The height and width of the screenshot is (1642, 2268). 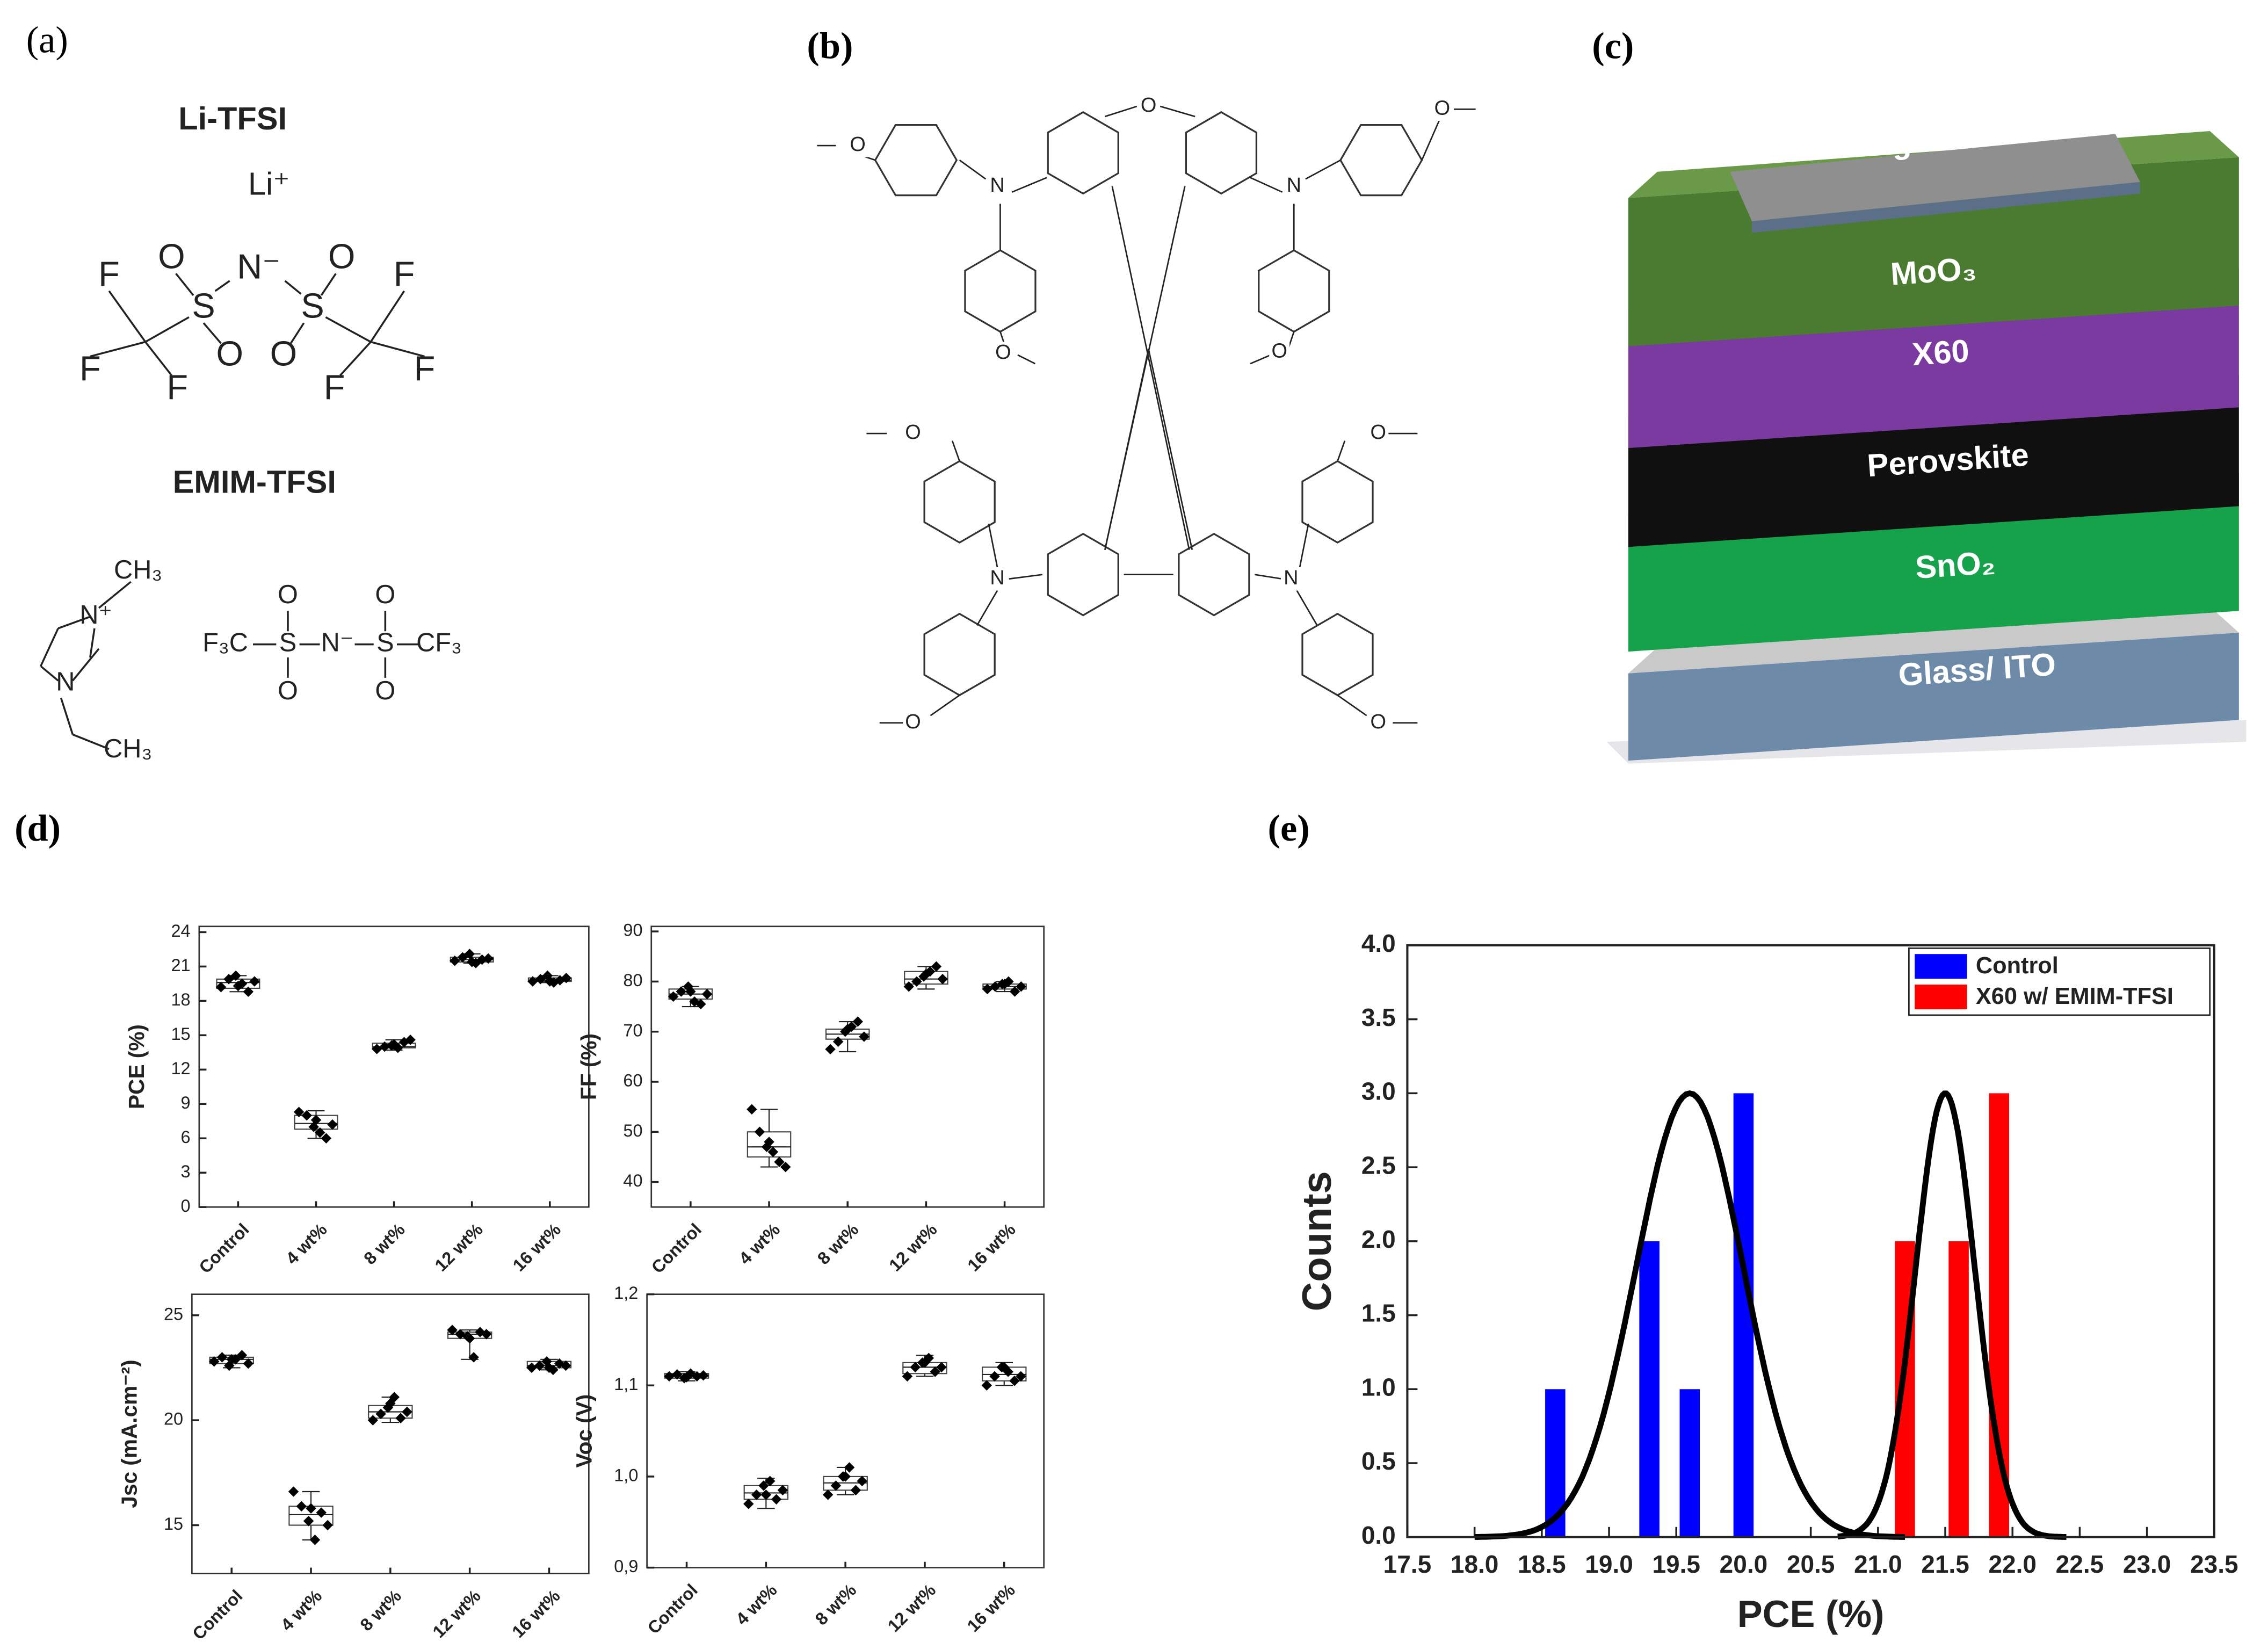 What do you see at coordinates (1945, 1564) in the screenshot?
I see `x-tick-label: 21.5` at bounding box center [1945, 1564].